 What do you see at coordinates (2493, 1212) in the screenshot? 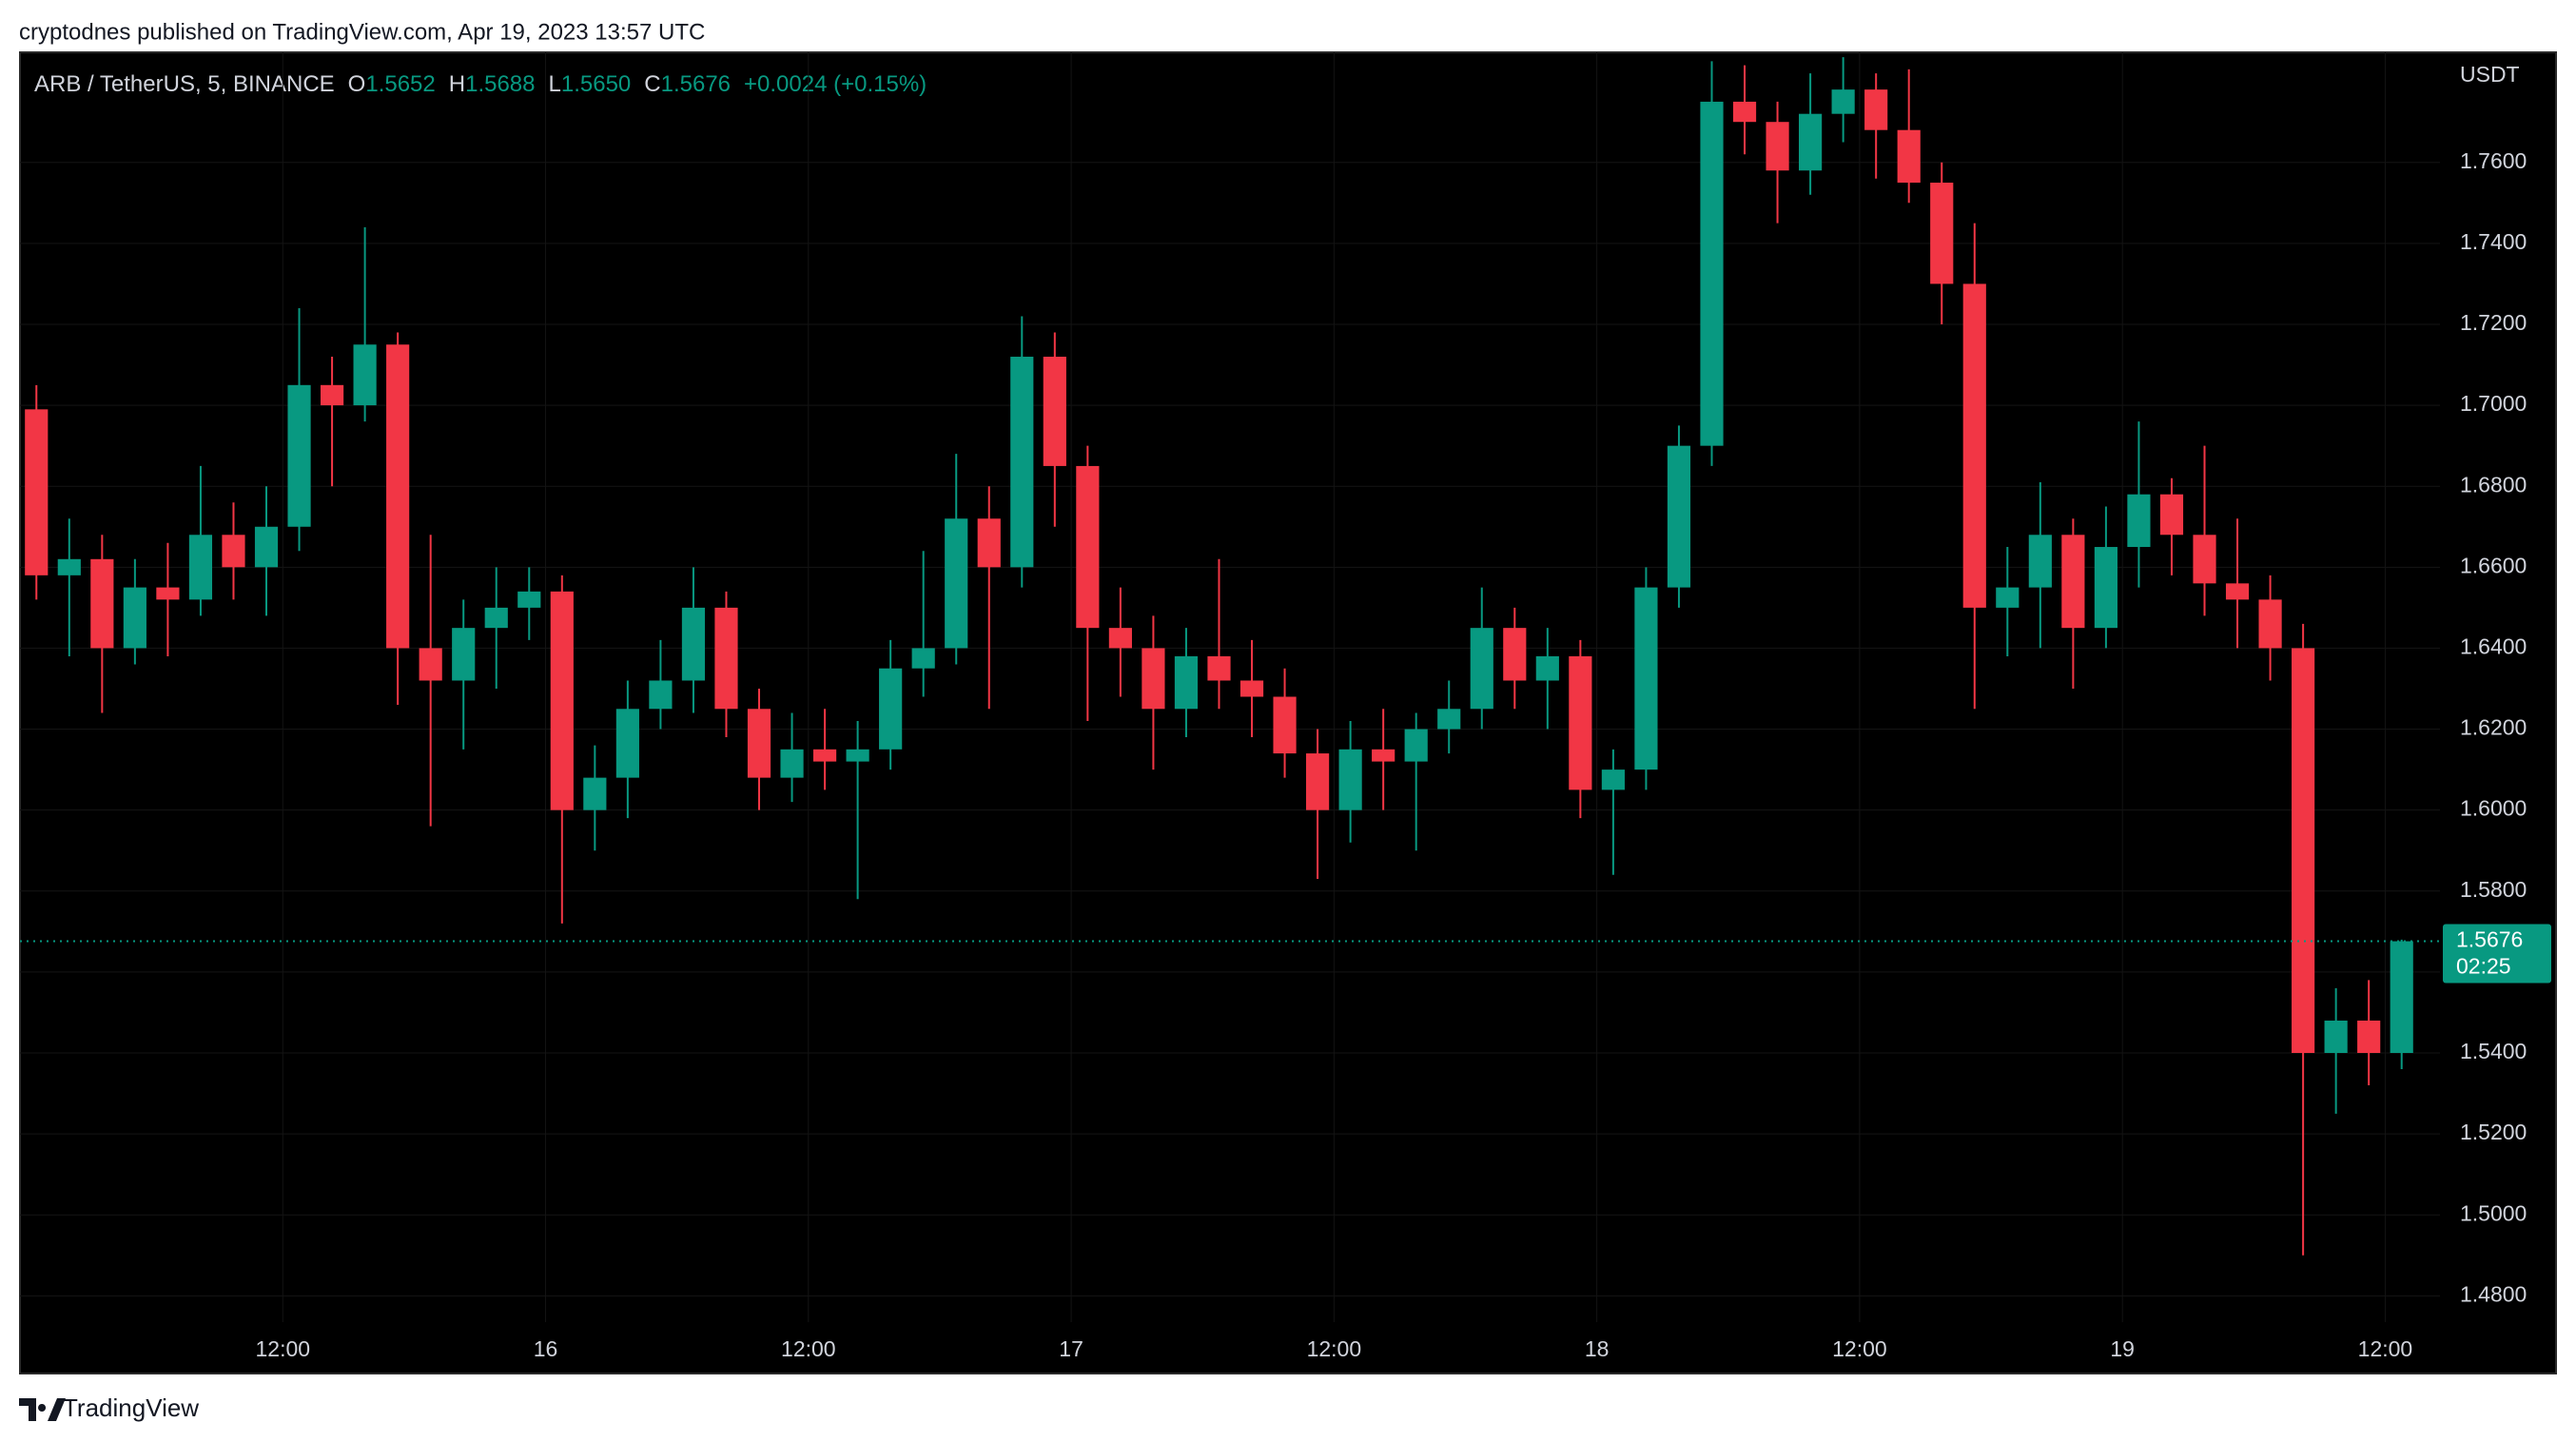
I see `y-tick-label: 1.5000` at bounding box center [2493, 1212].